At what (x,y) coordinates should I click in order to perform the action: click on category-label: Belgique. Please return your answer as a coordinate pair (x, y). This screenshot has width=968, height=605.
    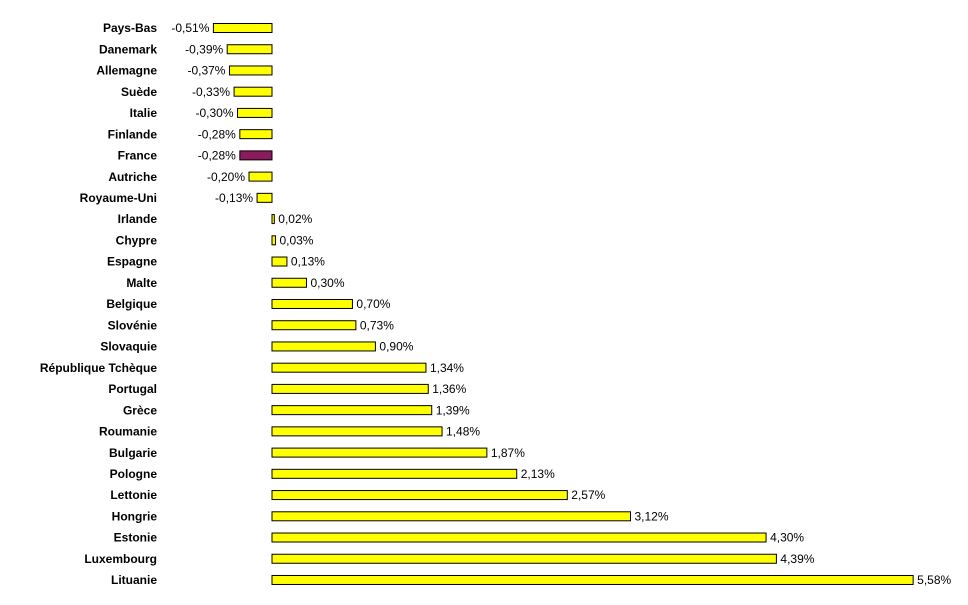
    Looking at the image, I should click on (131, 304).